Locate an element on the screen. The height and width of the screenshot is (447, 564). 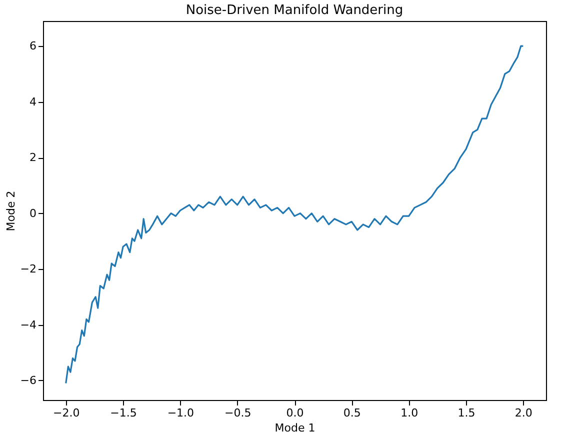
x-tick-label: −1.0 is located at coordinates (180, 413).